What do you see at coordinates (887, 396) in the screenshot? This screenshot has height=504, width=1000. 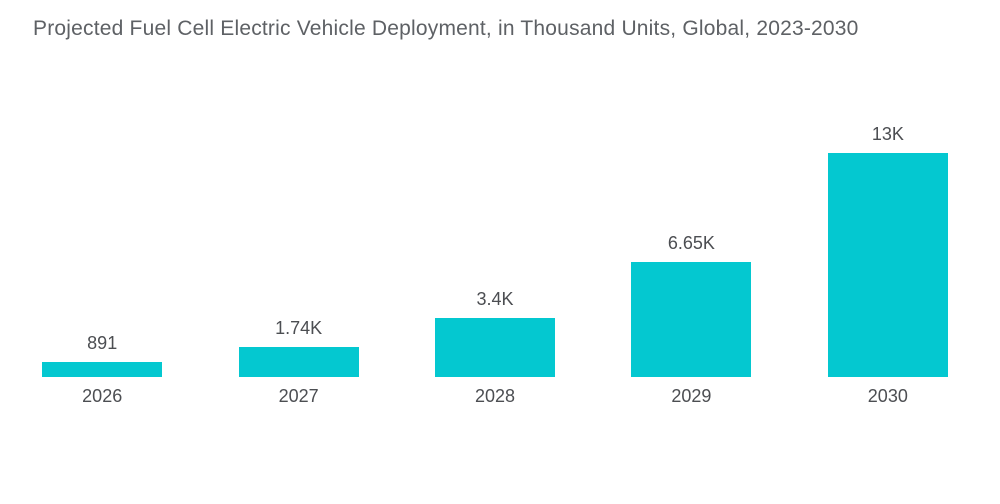 I see `x-axis-label: 2030` at bounding box center [887, 396].